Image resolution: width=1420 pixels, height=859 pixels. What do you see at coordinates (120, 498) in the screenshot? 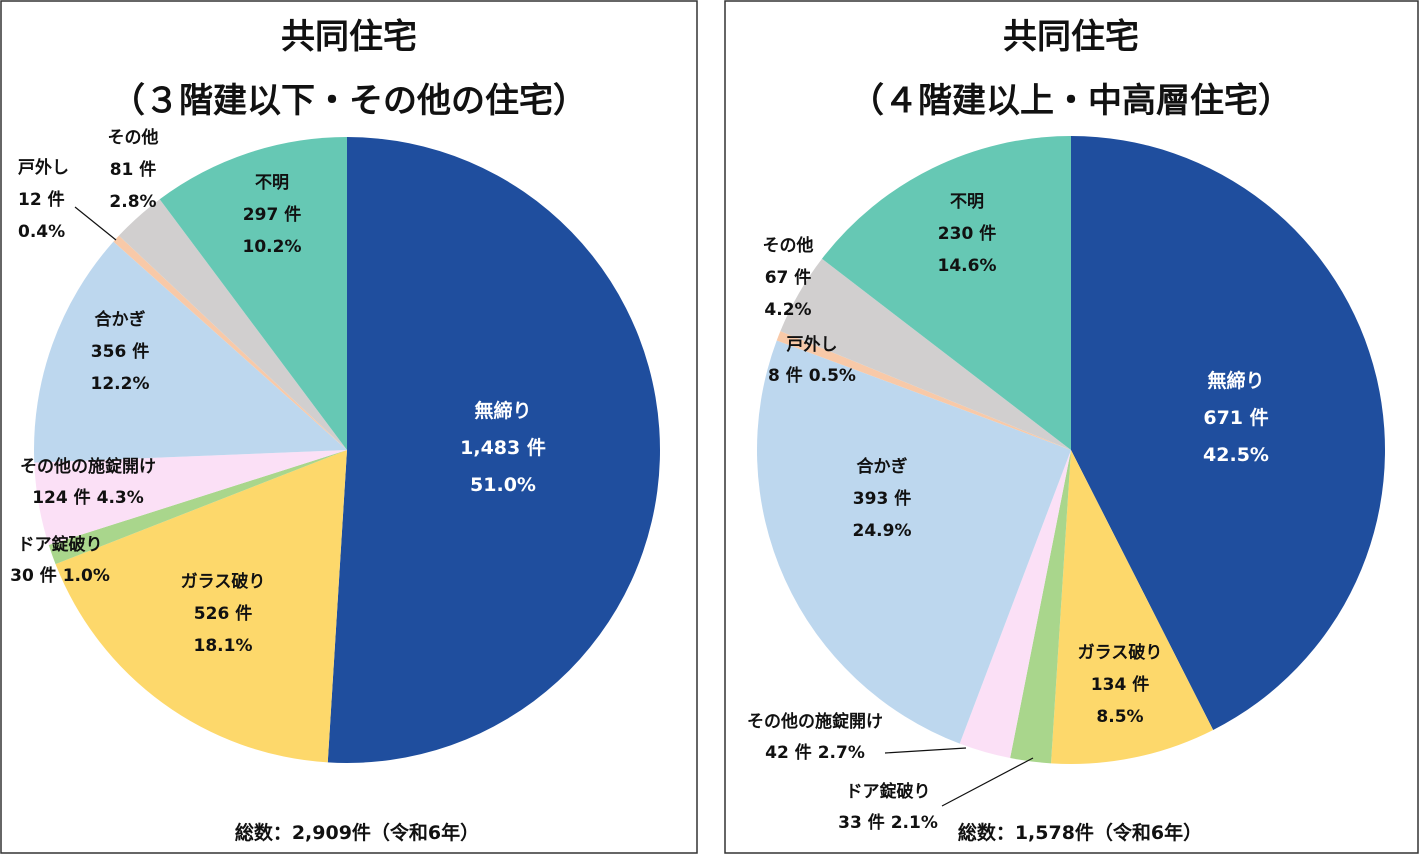
I see `percent-label: 4.3%` at bounding box center [120, 498].